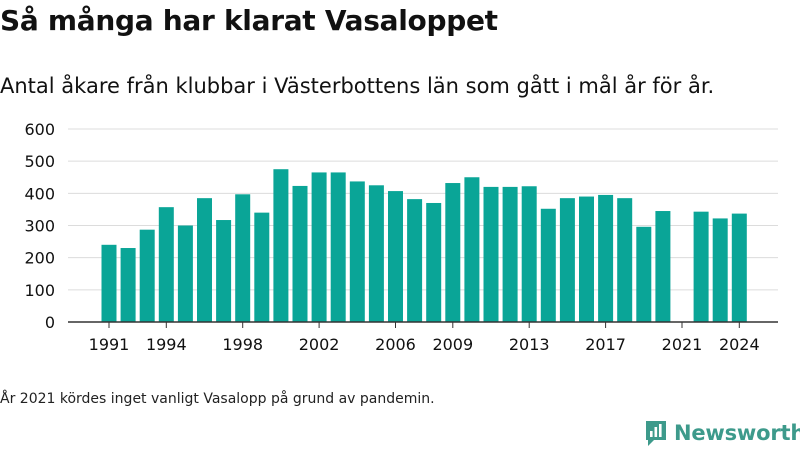 Image resolution: width=800 pixels, height=450 pixels. Describe the element at coordinates (109, 344) in the screenshot. I see `x-tick-label: 1991` at that location.